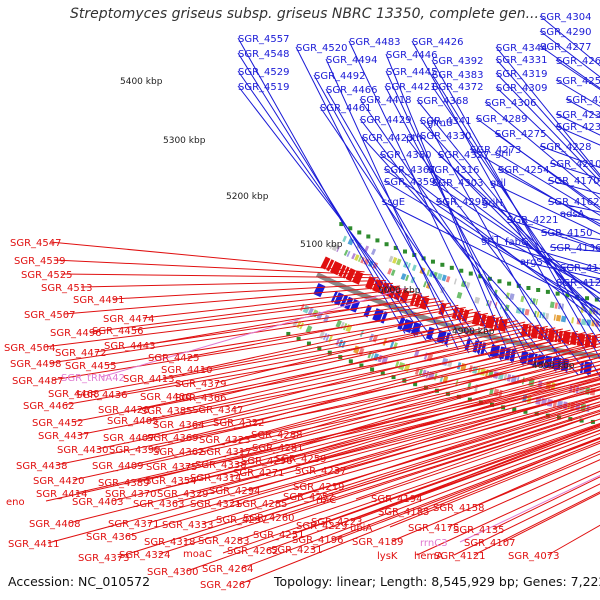 This screenshot has width=600, height=600. I want to click on reverse-gene-label: eno, so click(15, 502).